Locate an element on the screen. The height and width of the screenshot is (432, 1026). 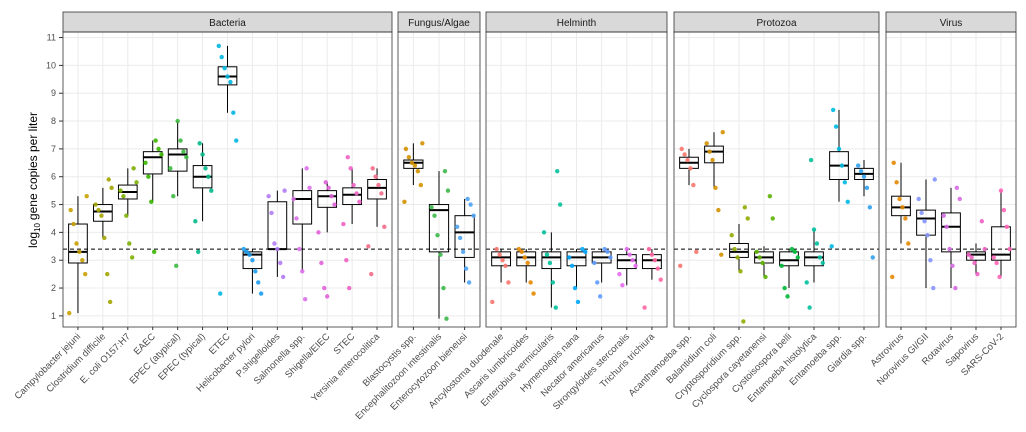
strip-label: Bacteria is located at coordinates (227, 23).